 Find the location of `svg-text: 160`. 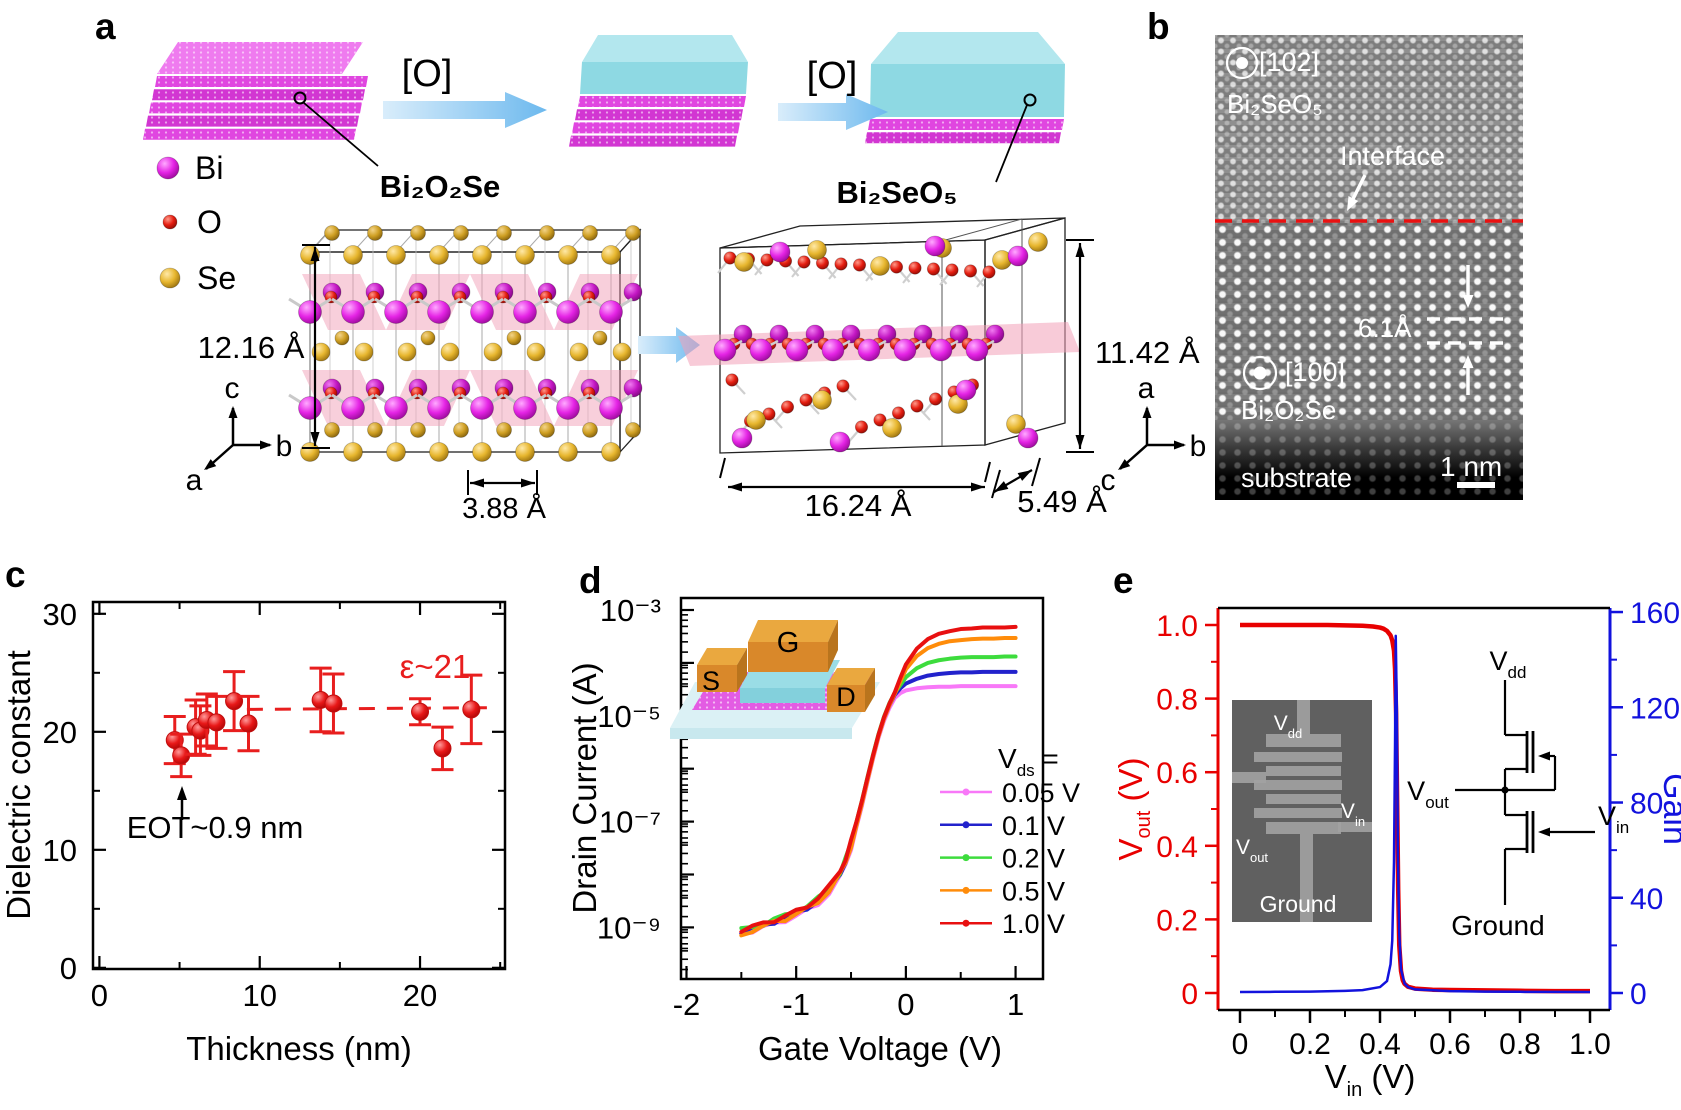

svg-text: 160 is located at coordinates (1655, 613).